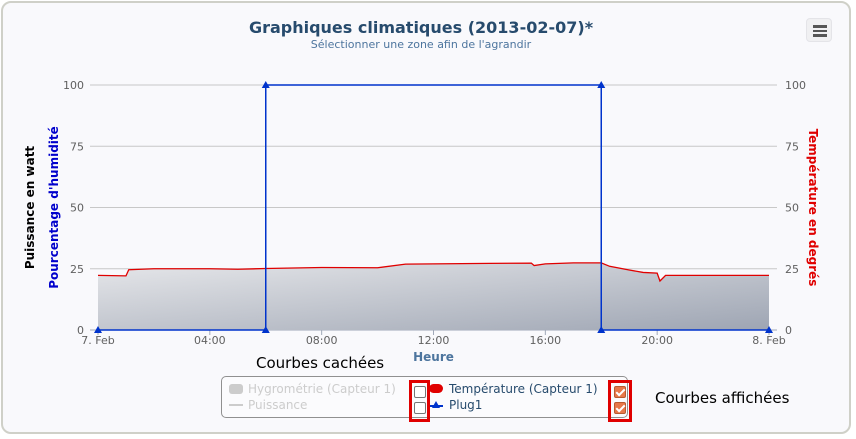 The image size is (856, 439). What do you see at coordinates (77, 269) in the screenshot?
I see `y-tick-label-left: 25` at bounding box center [77, 269].